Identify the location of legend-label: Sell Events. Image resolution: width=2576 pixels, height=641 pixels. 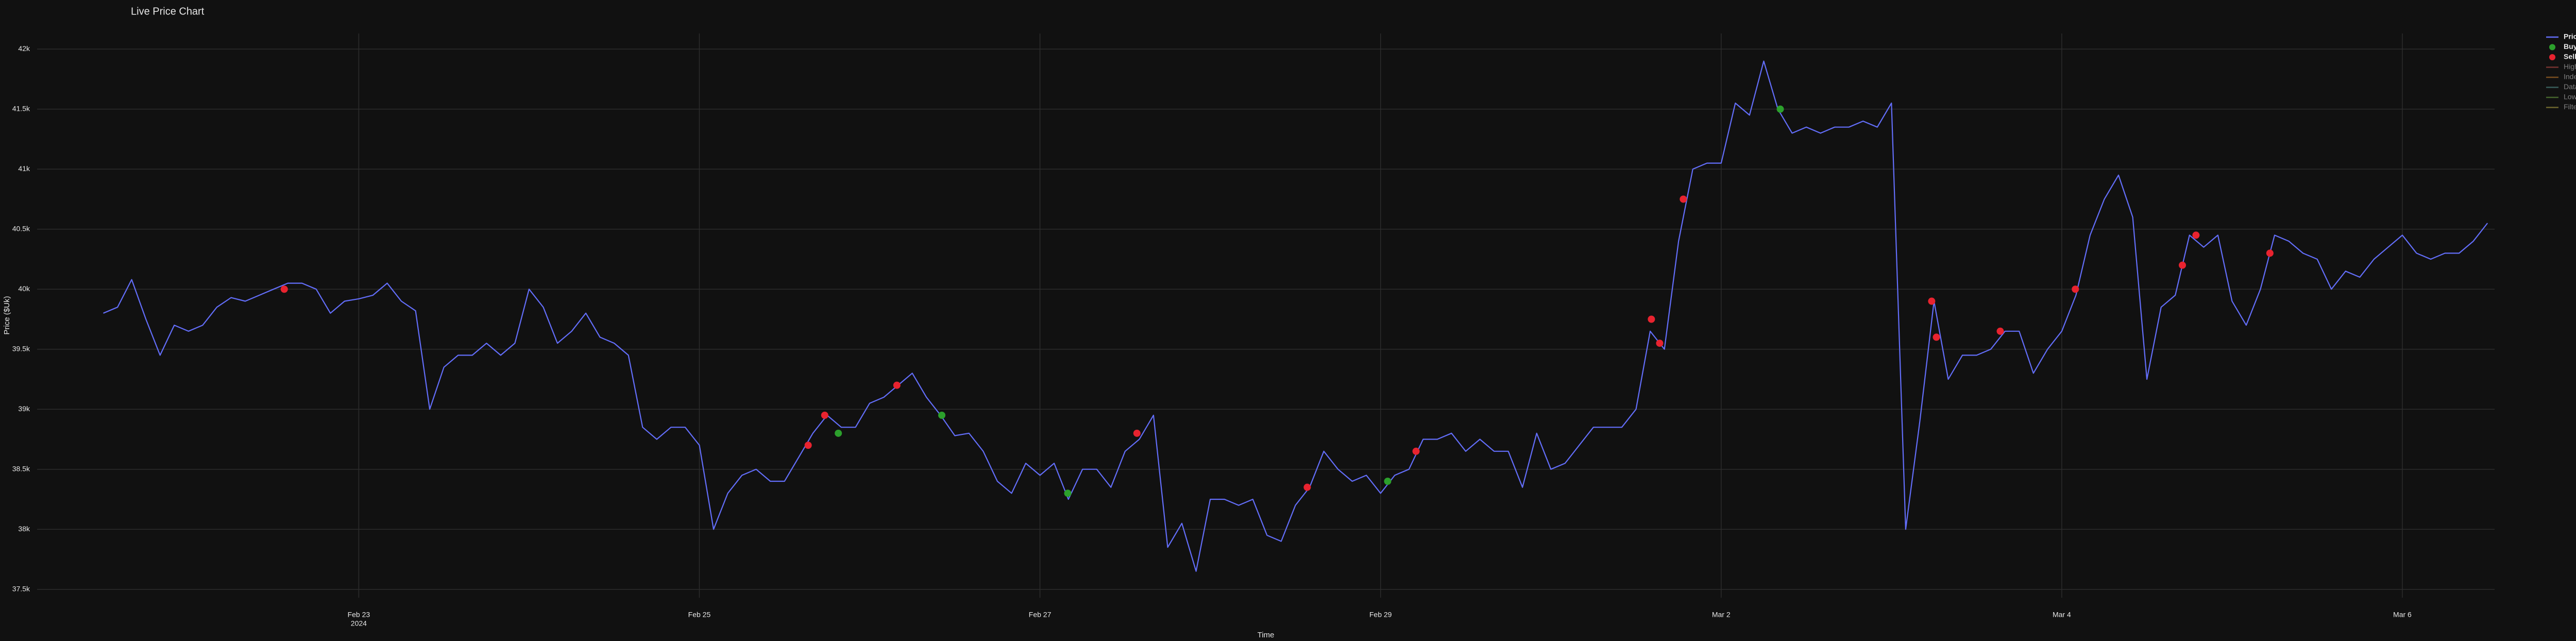
(2570, 57).